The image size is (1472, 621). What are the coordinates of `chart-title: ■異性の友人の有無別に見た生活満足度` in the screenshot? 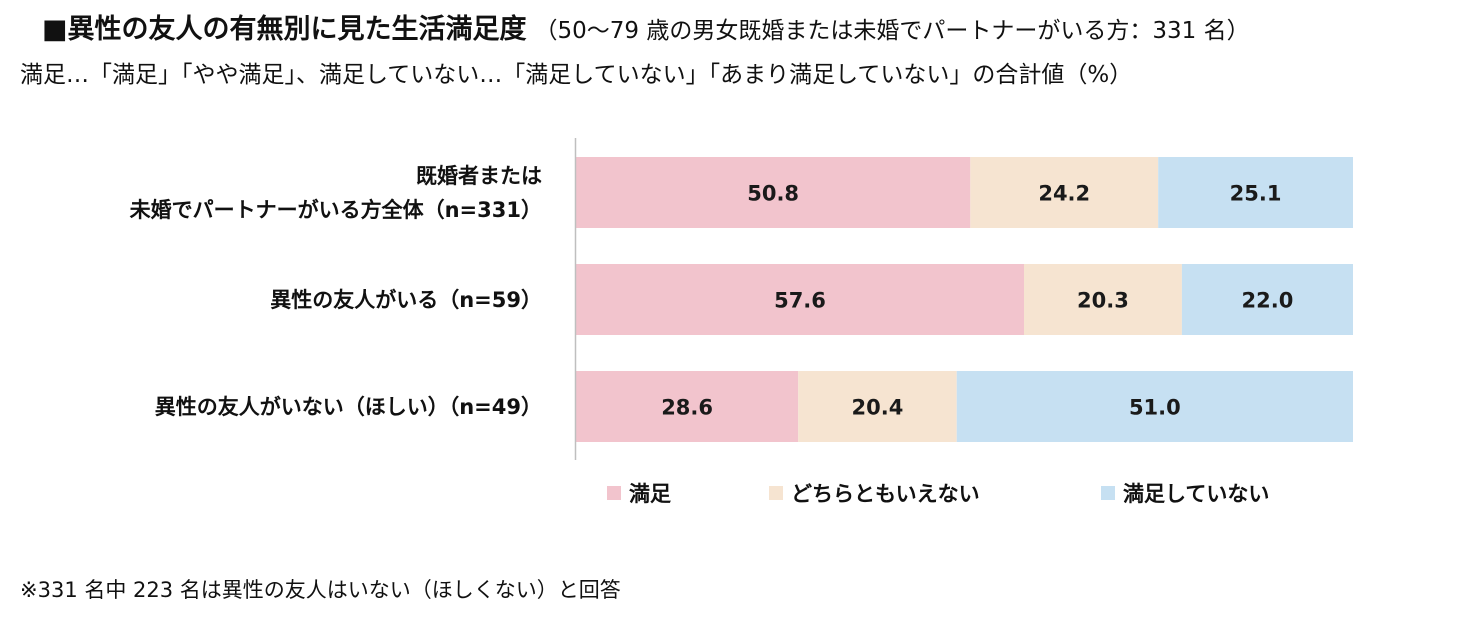 It's located at (284, 29).